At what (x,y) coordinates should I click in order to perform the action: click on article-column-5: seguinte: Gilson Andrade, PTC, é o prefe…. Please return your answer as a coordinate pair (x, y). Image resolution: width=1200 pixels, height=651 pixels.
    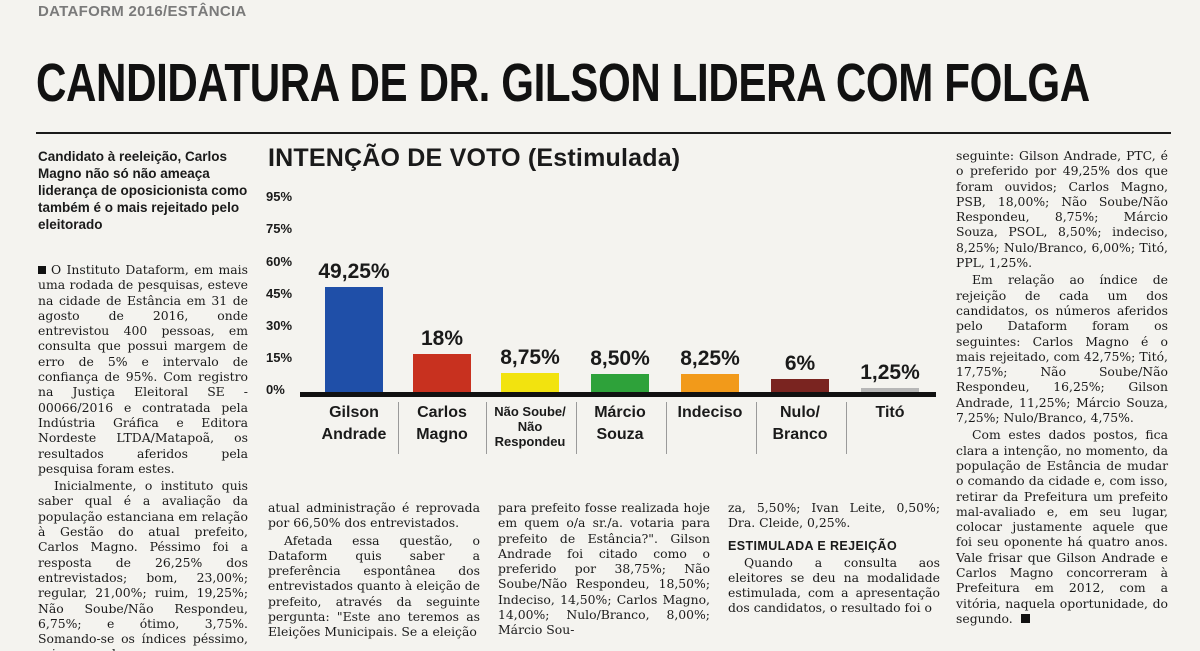
    Looking at the image, I should click on (1062, 388).